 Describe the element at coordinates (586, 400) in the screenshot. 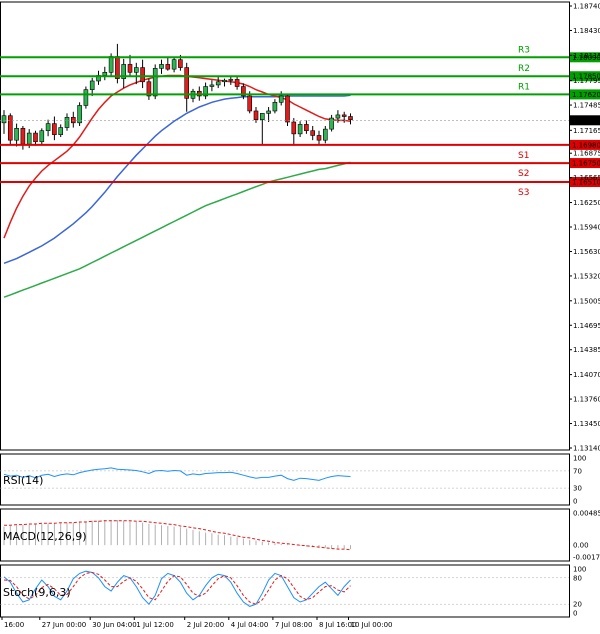

I see `price-tick-label: 1.13760` at that location.